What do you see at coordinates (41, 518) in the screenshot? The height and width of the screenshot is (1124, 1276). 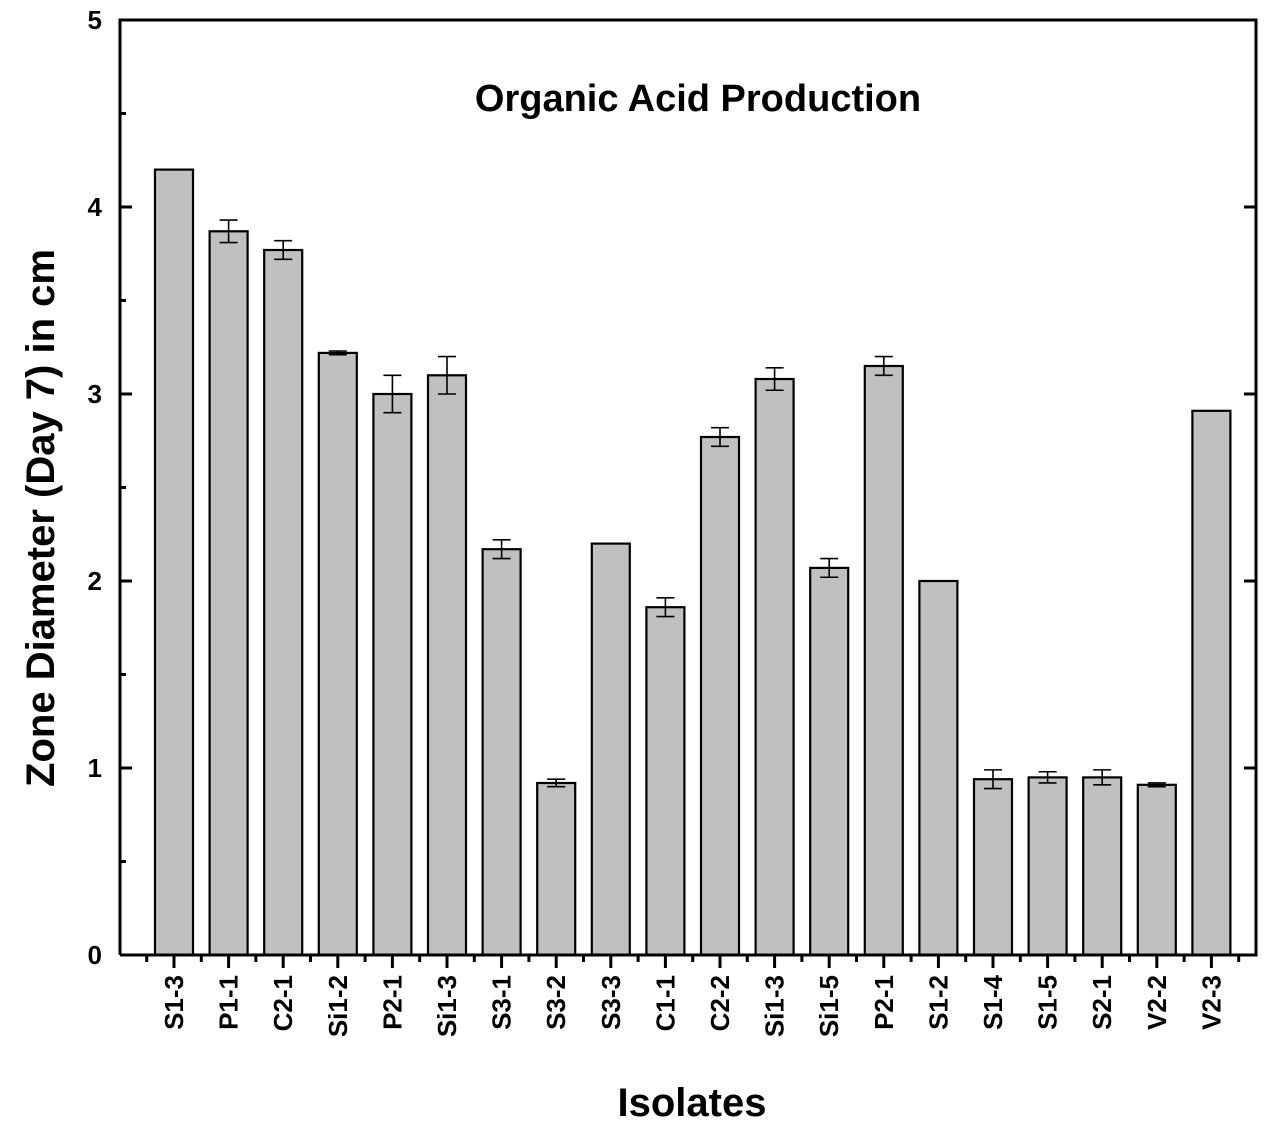 I see `y-axis-title: Zone Diameter (Day 7) in cm` at bounding box center [41, 518].